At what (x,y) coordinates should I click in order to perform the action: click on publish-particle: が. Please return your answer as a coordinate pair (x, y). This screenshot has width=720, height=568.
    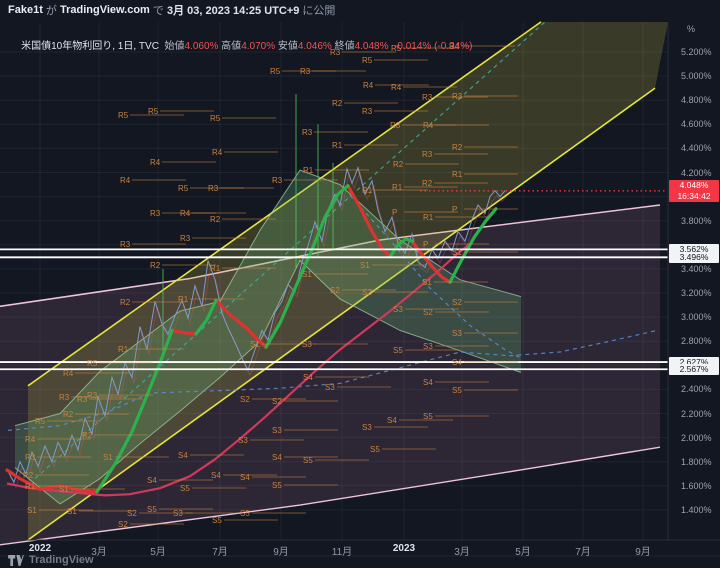
    Looking at the image, I should click on (51, 11).